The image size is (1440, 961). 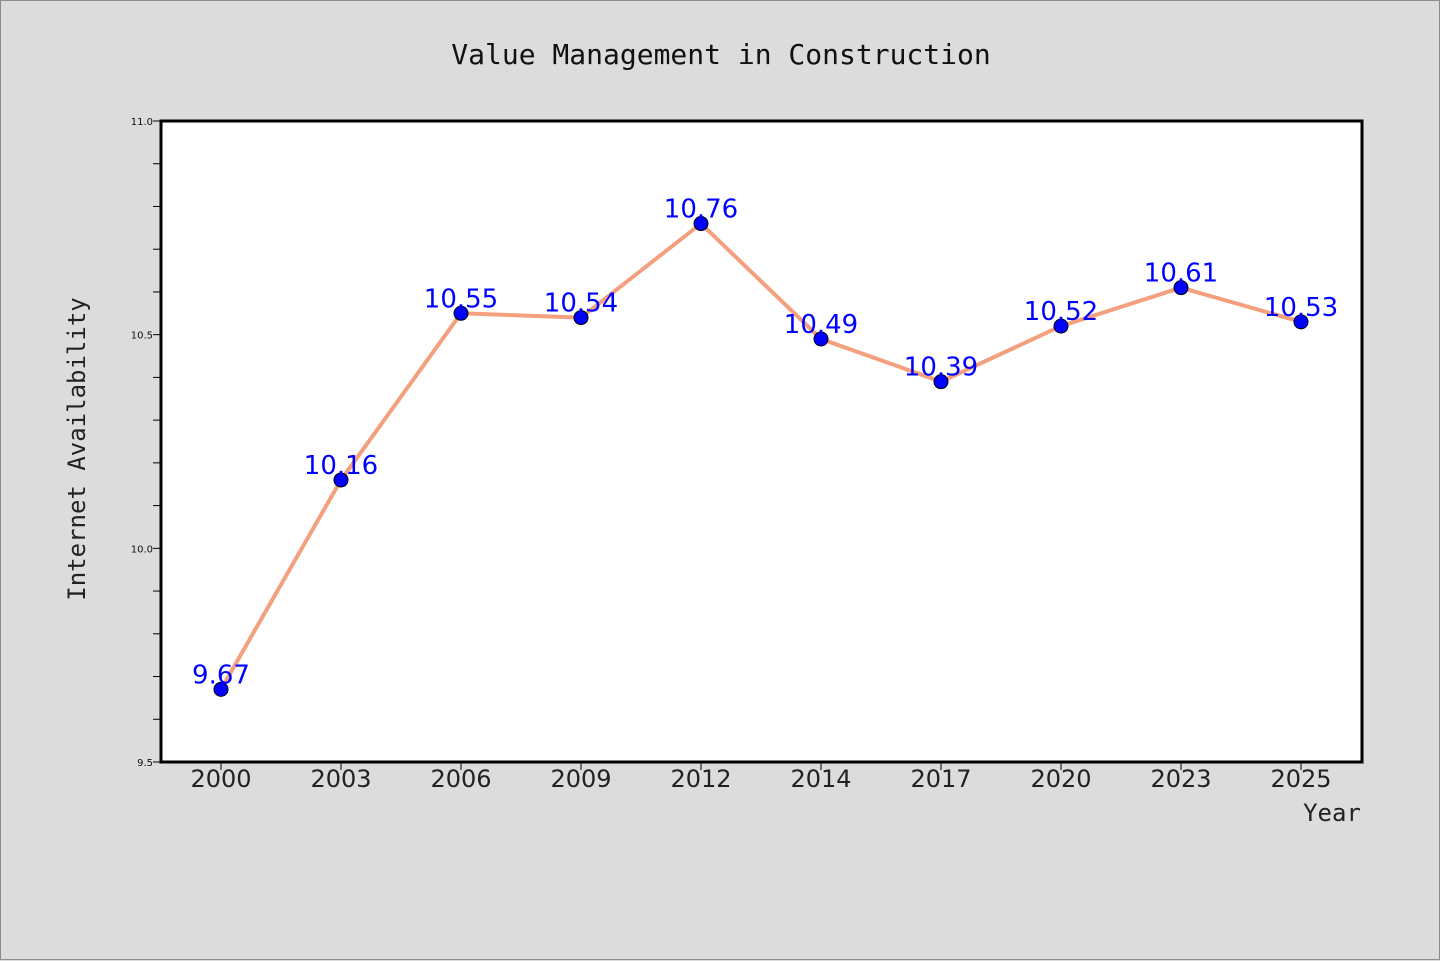 What do you see at coordinates (1332, 813) in the screenshot?
I see `x-axis-label: Year` at bounding box center [1332, 813].